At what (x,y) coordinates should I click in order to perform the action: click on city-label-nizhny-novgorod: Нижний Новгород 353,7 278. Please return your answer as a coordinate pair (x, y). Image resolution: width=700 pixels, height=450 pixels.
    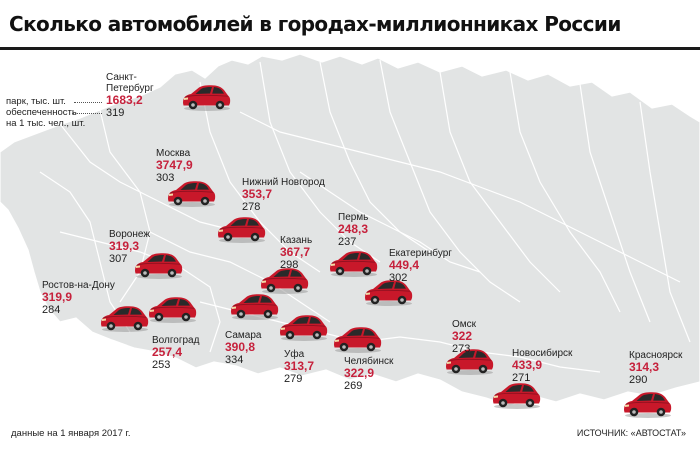
    Looking at the image, I should click on (283, 195).